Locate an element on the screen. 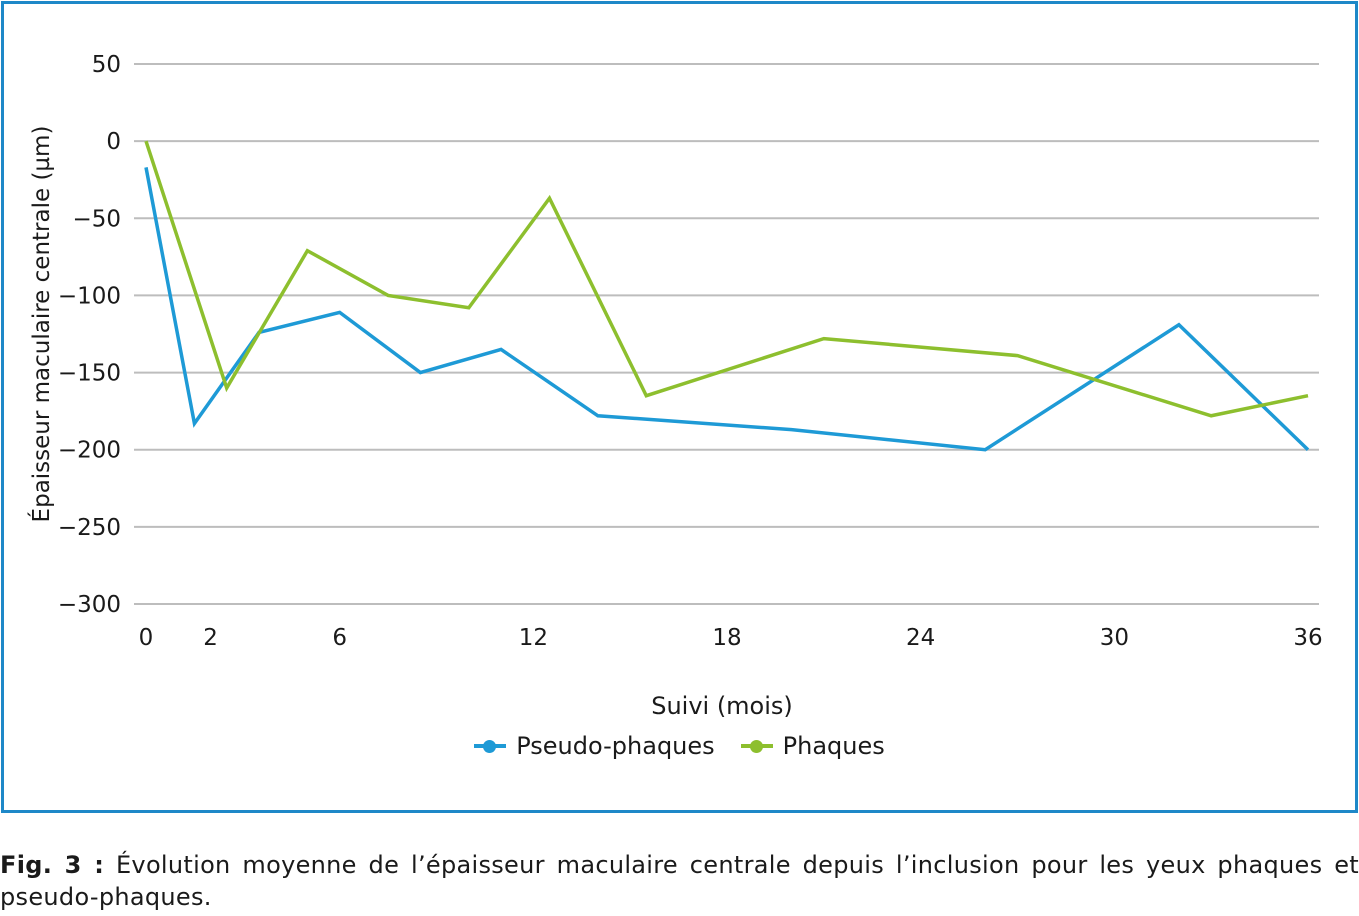  legend: Pseudo-phaques Phaques is located at coordinates (679, 746).